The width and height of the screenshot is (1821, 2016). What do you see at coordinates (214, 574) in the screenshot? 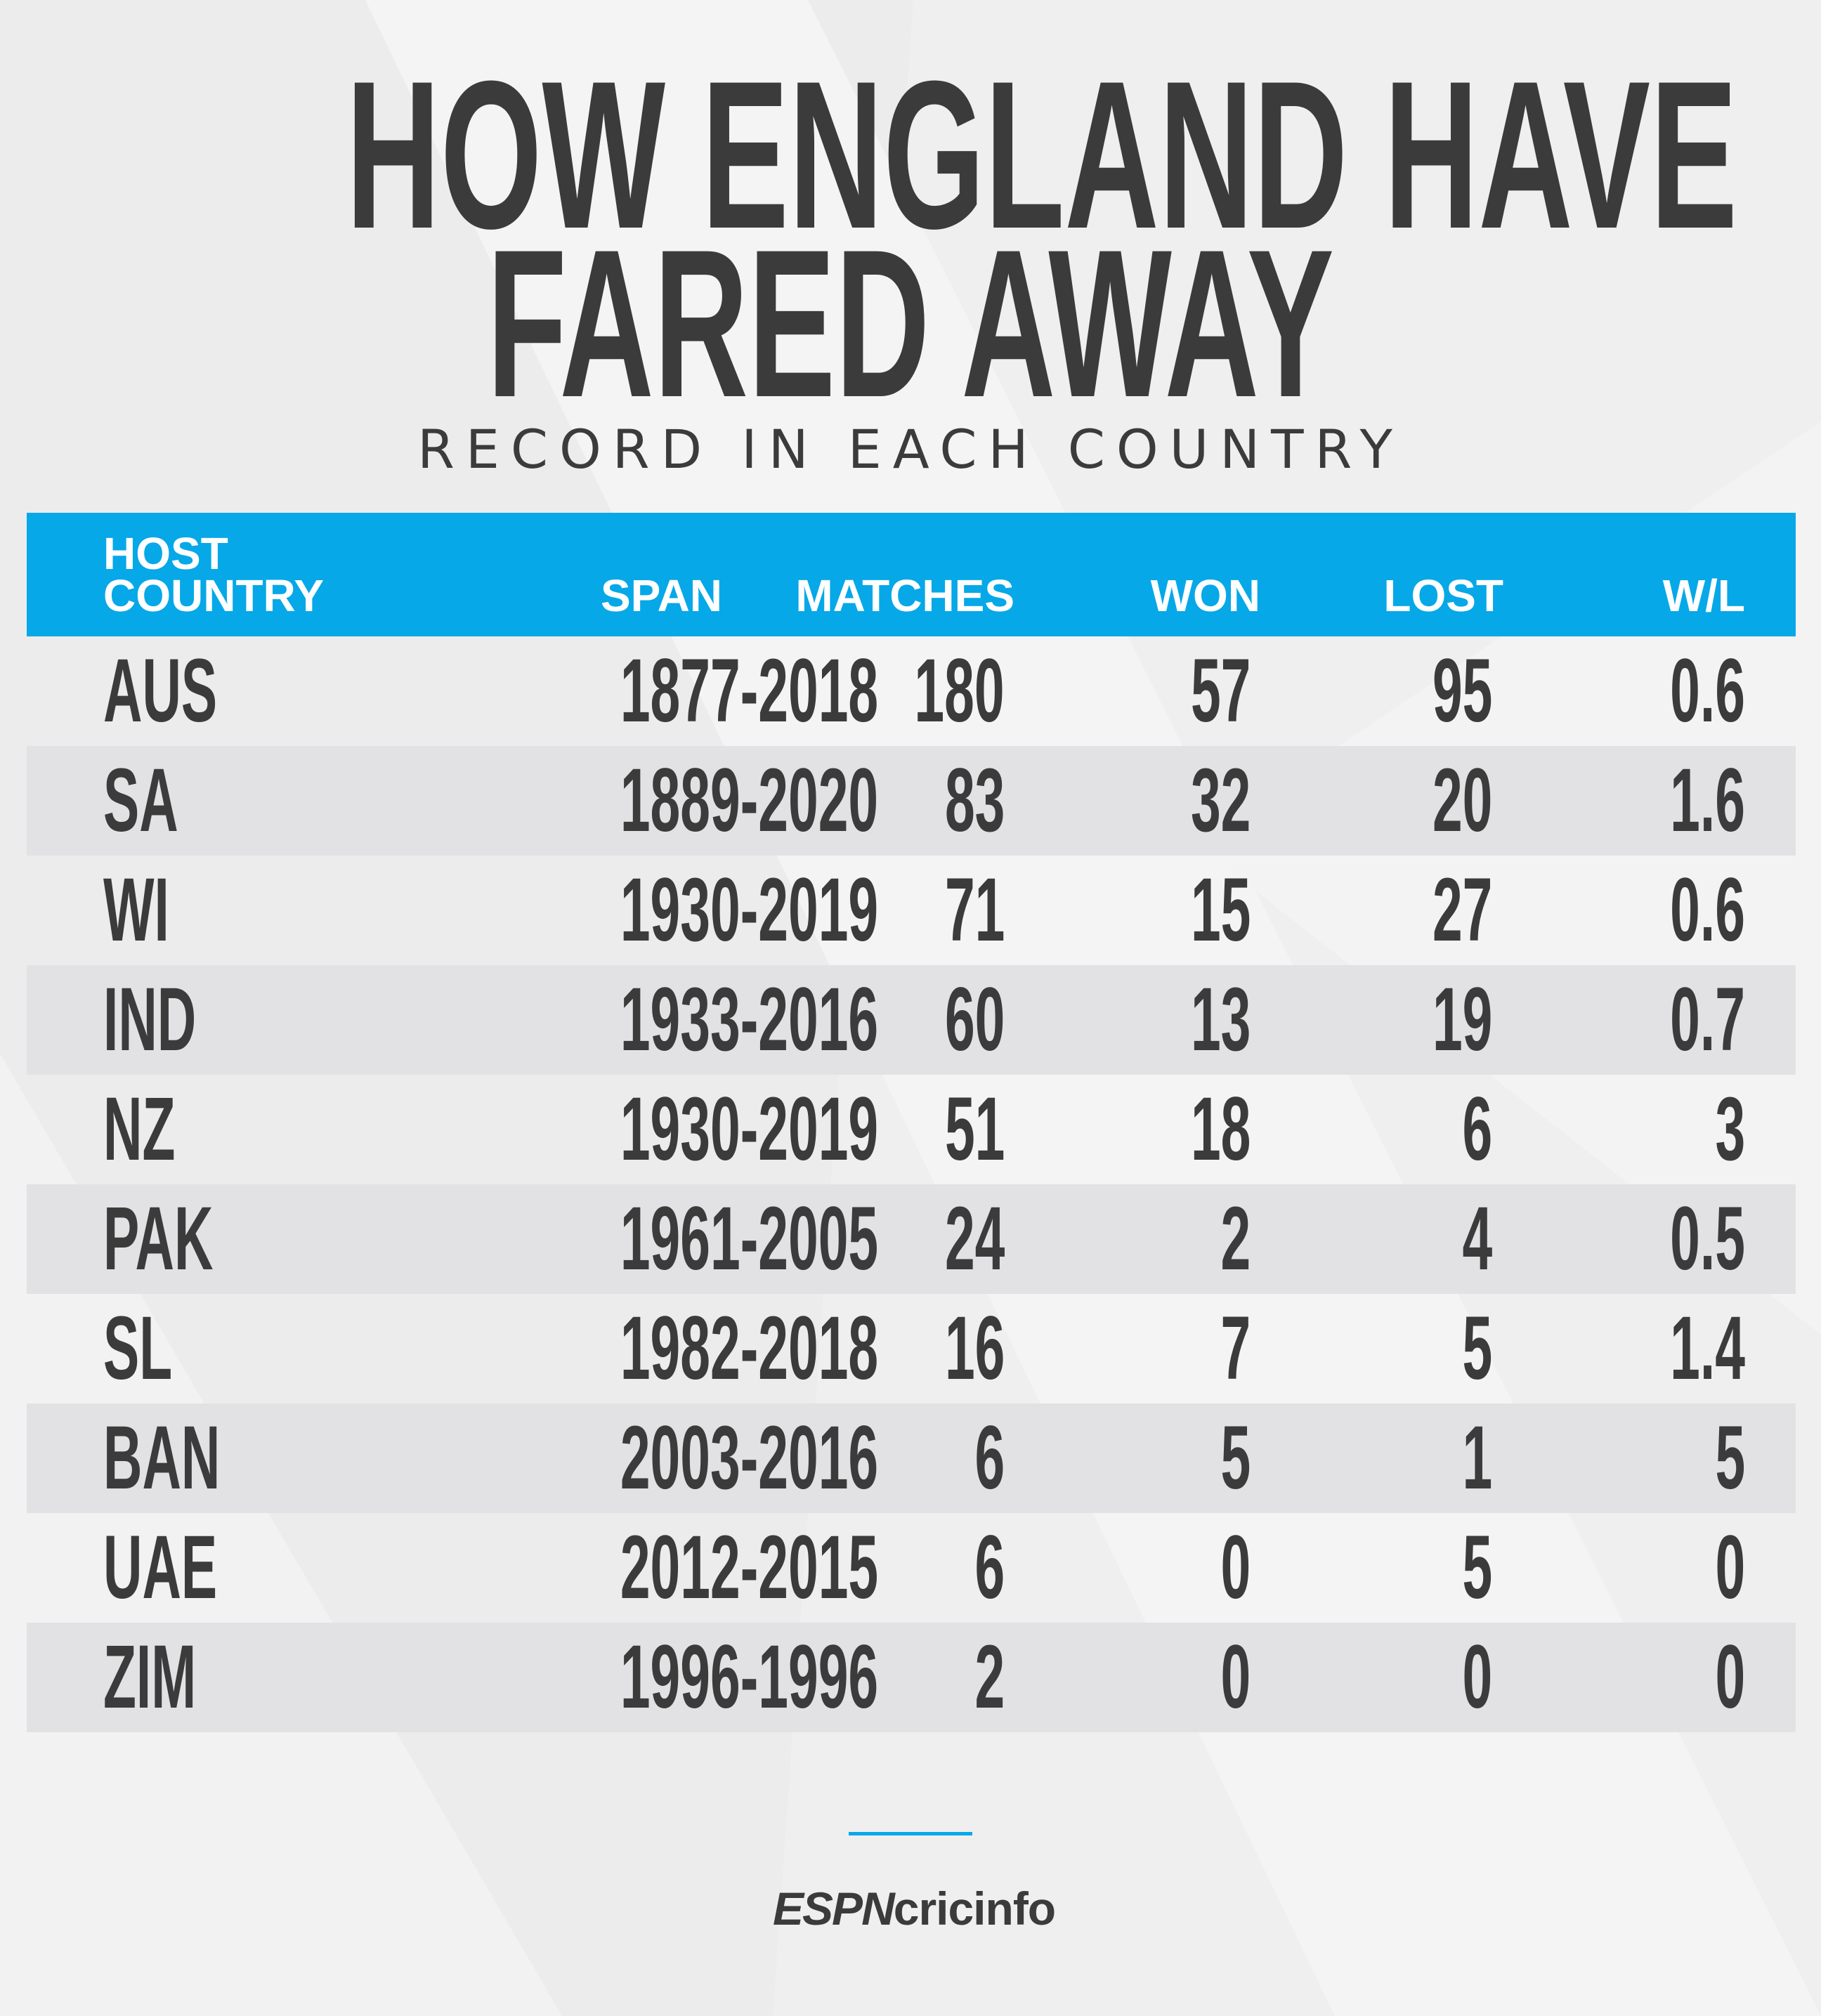
I see `header-host-country: HOST COUNTRY` at bounding box center [214, 574].